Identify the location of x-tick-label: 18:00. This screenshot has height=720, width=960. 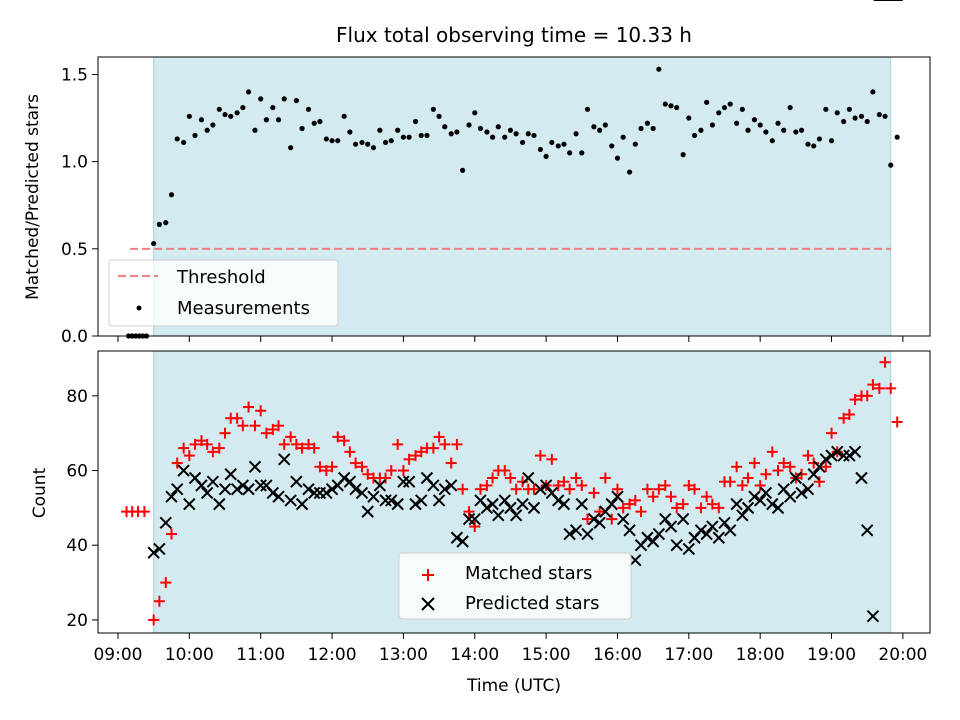
(760, 655).